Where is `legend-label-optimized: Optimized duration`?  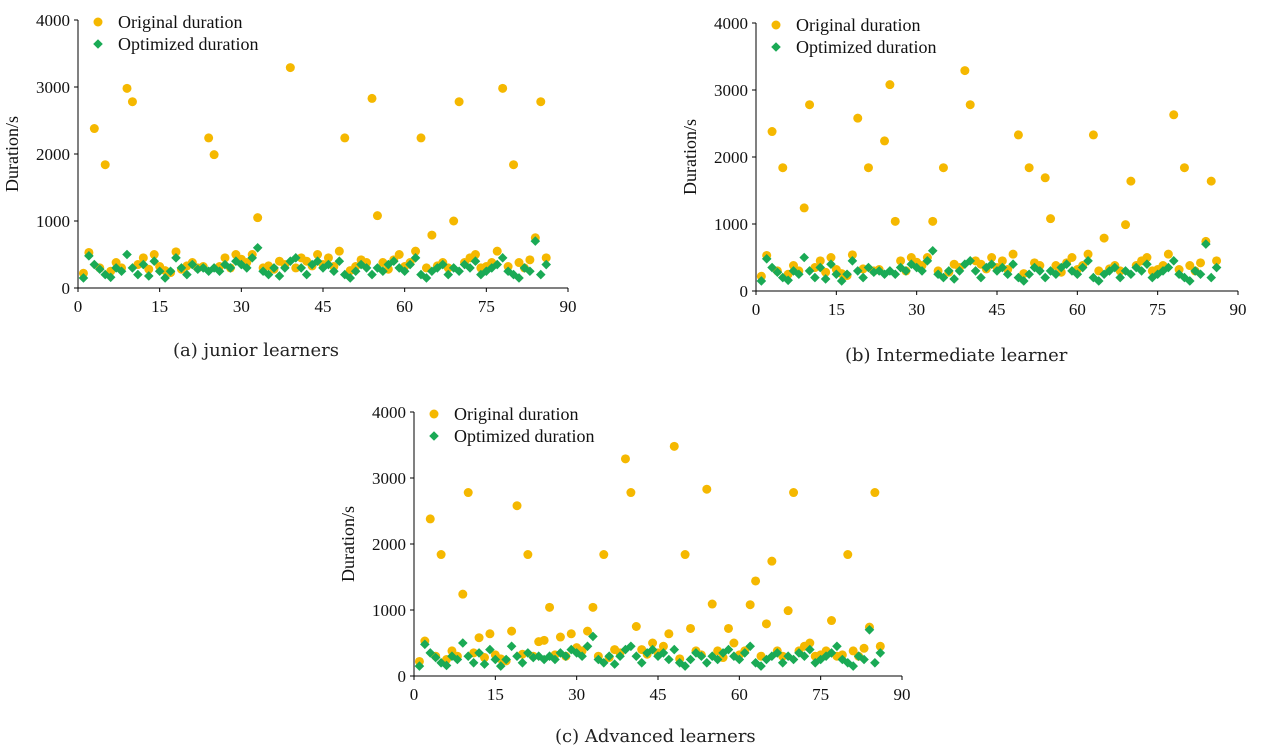
legend-label-optimized: Optimized duration is located at coordinates (188, 44).